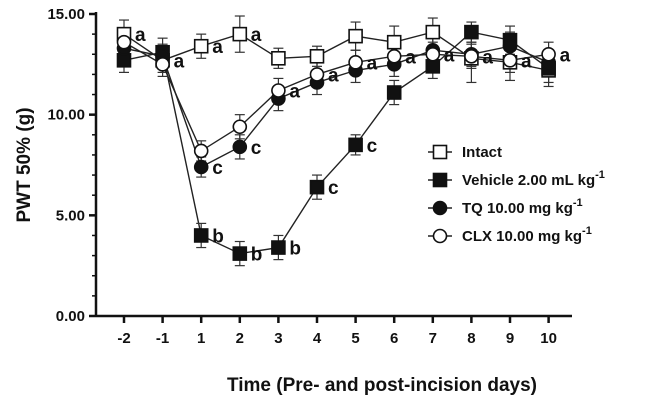 This screenshot has height=401, width=670. What do you see at coordinates (317, 338) in the screenshot?
I see `x-tick-label: 4` at bounding box center [317, 338].